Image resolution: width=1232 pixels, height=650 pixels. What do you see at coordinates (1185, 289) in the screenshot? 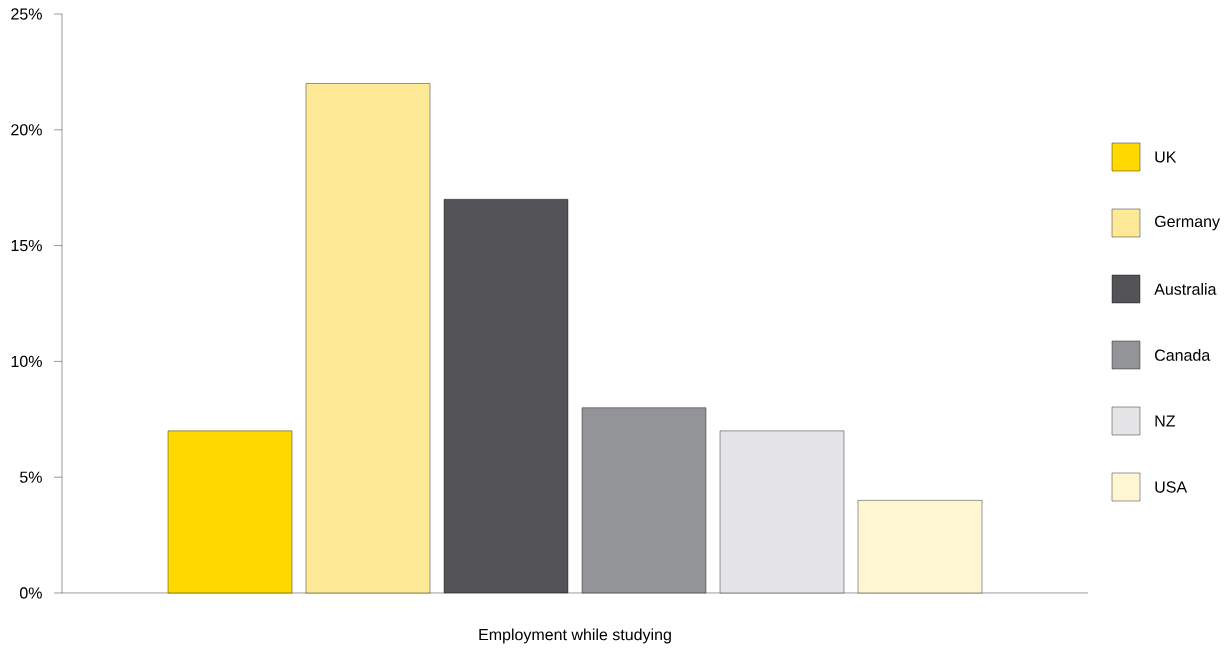
I see `legend-label: Australia` at bounding box center [1185, 289].